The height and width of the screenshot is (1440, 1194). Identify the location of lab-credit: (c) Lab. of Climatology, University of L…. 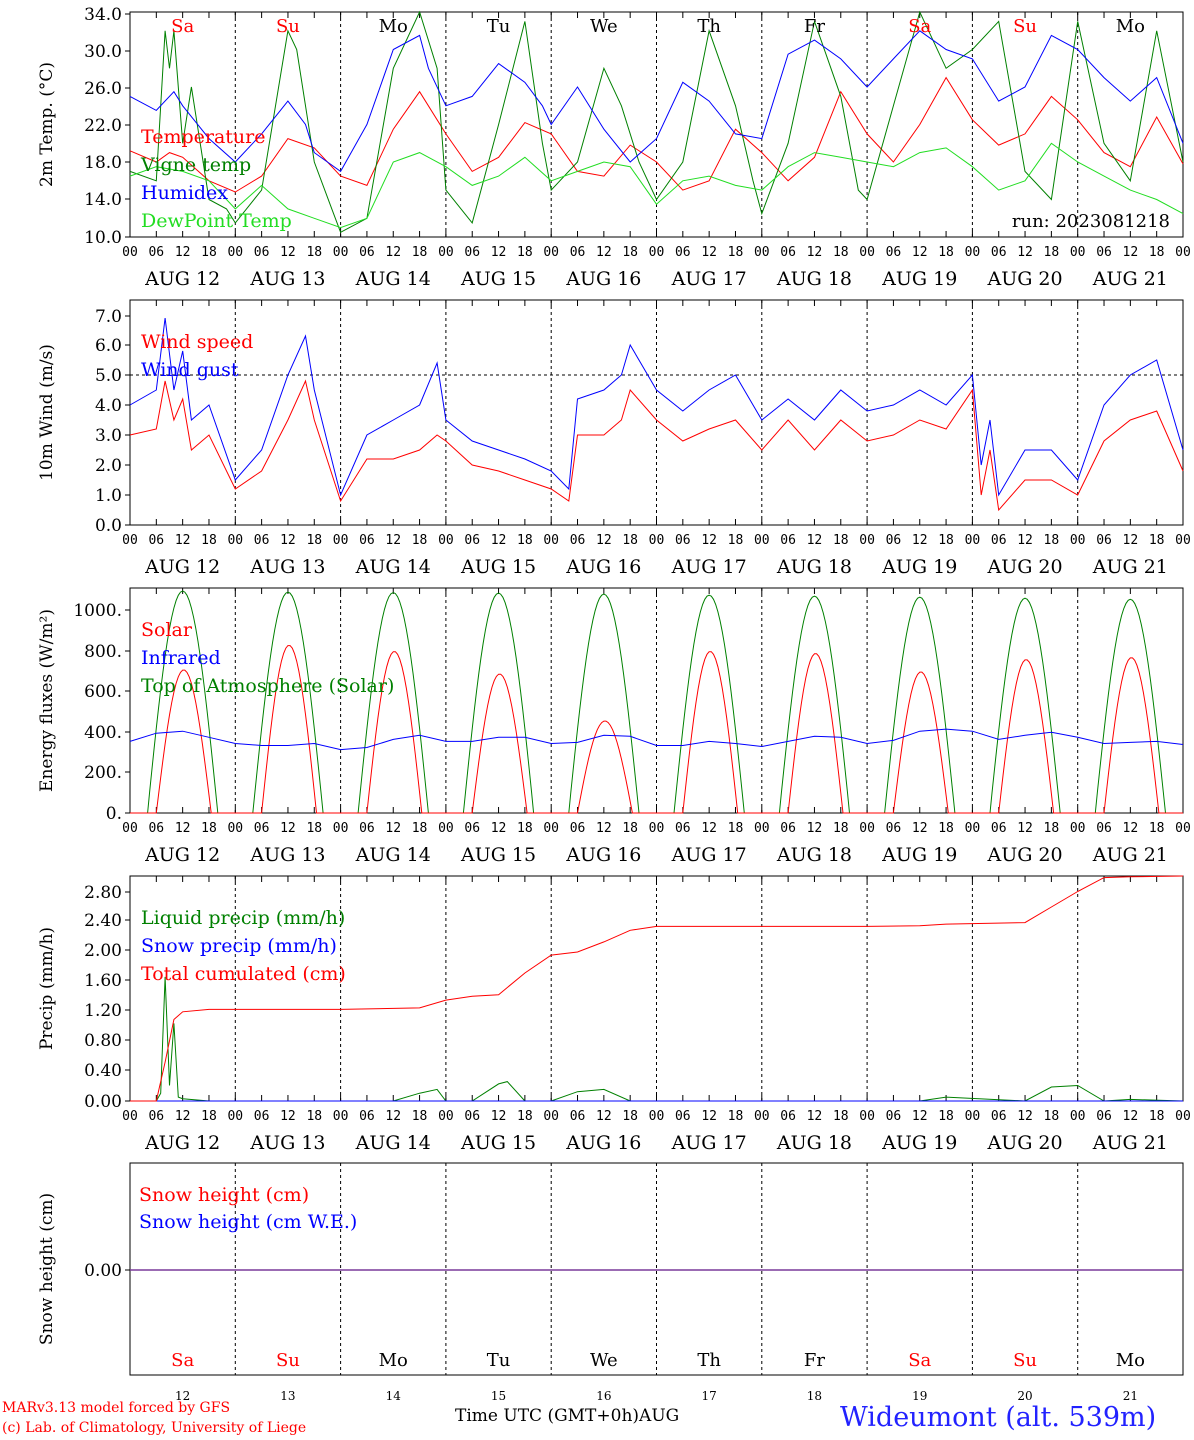
(154, 1428).